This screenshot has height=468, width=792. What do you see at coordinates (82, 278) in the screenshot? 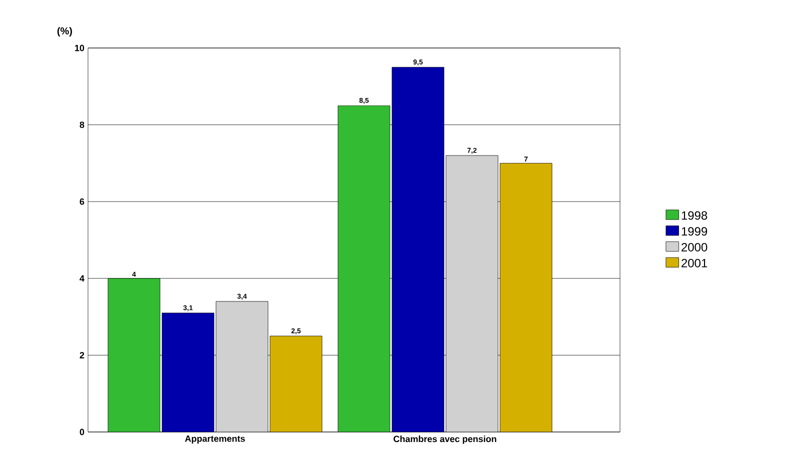
I see `y-tick-label: 4` at bounding box center [82, 278].